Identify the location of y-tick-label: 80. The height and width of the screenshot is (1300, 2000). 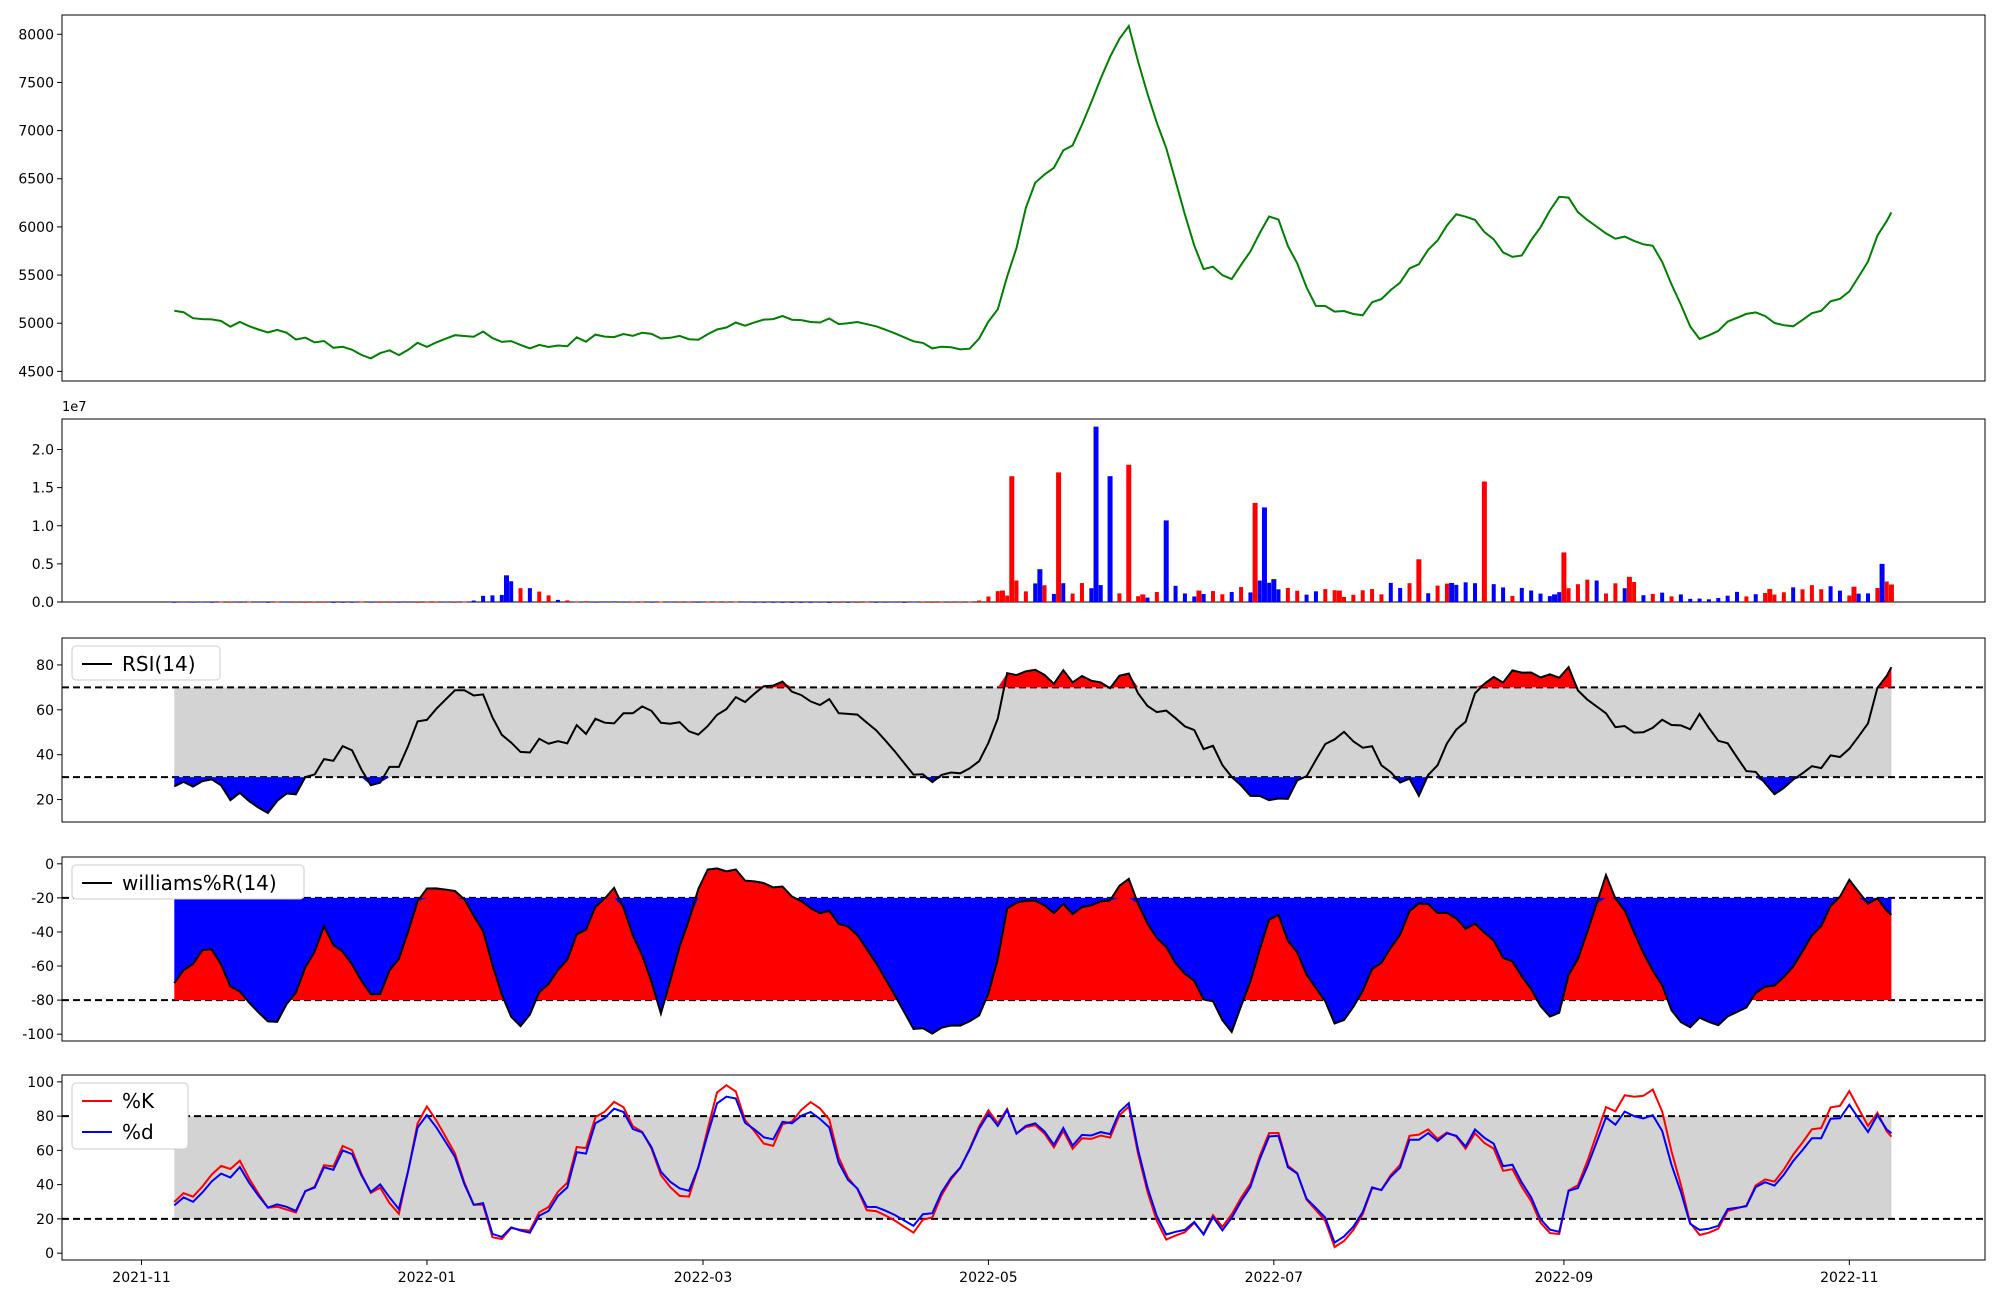
(45, 666).